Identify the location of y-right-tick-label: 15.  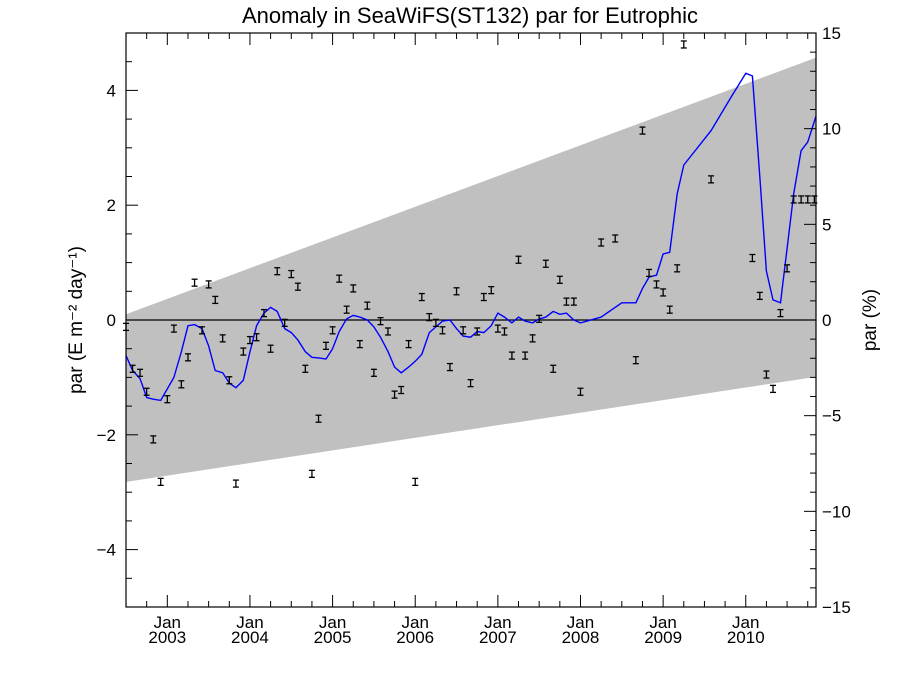
(831, 33).